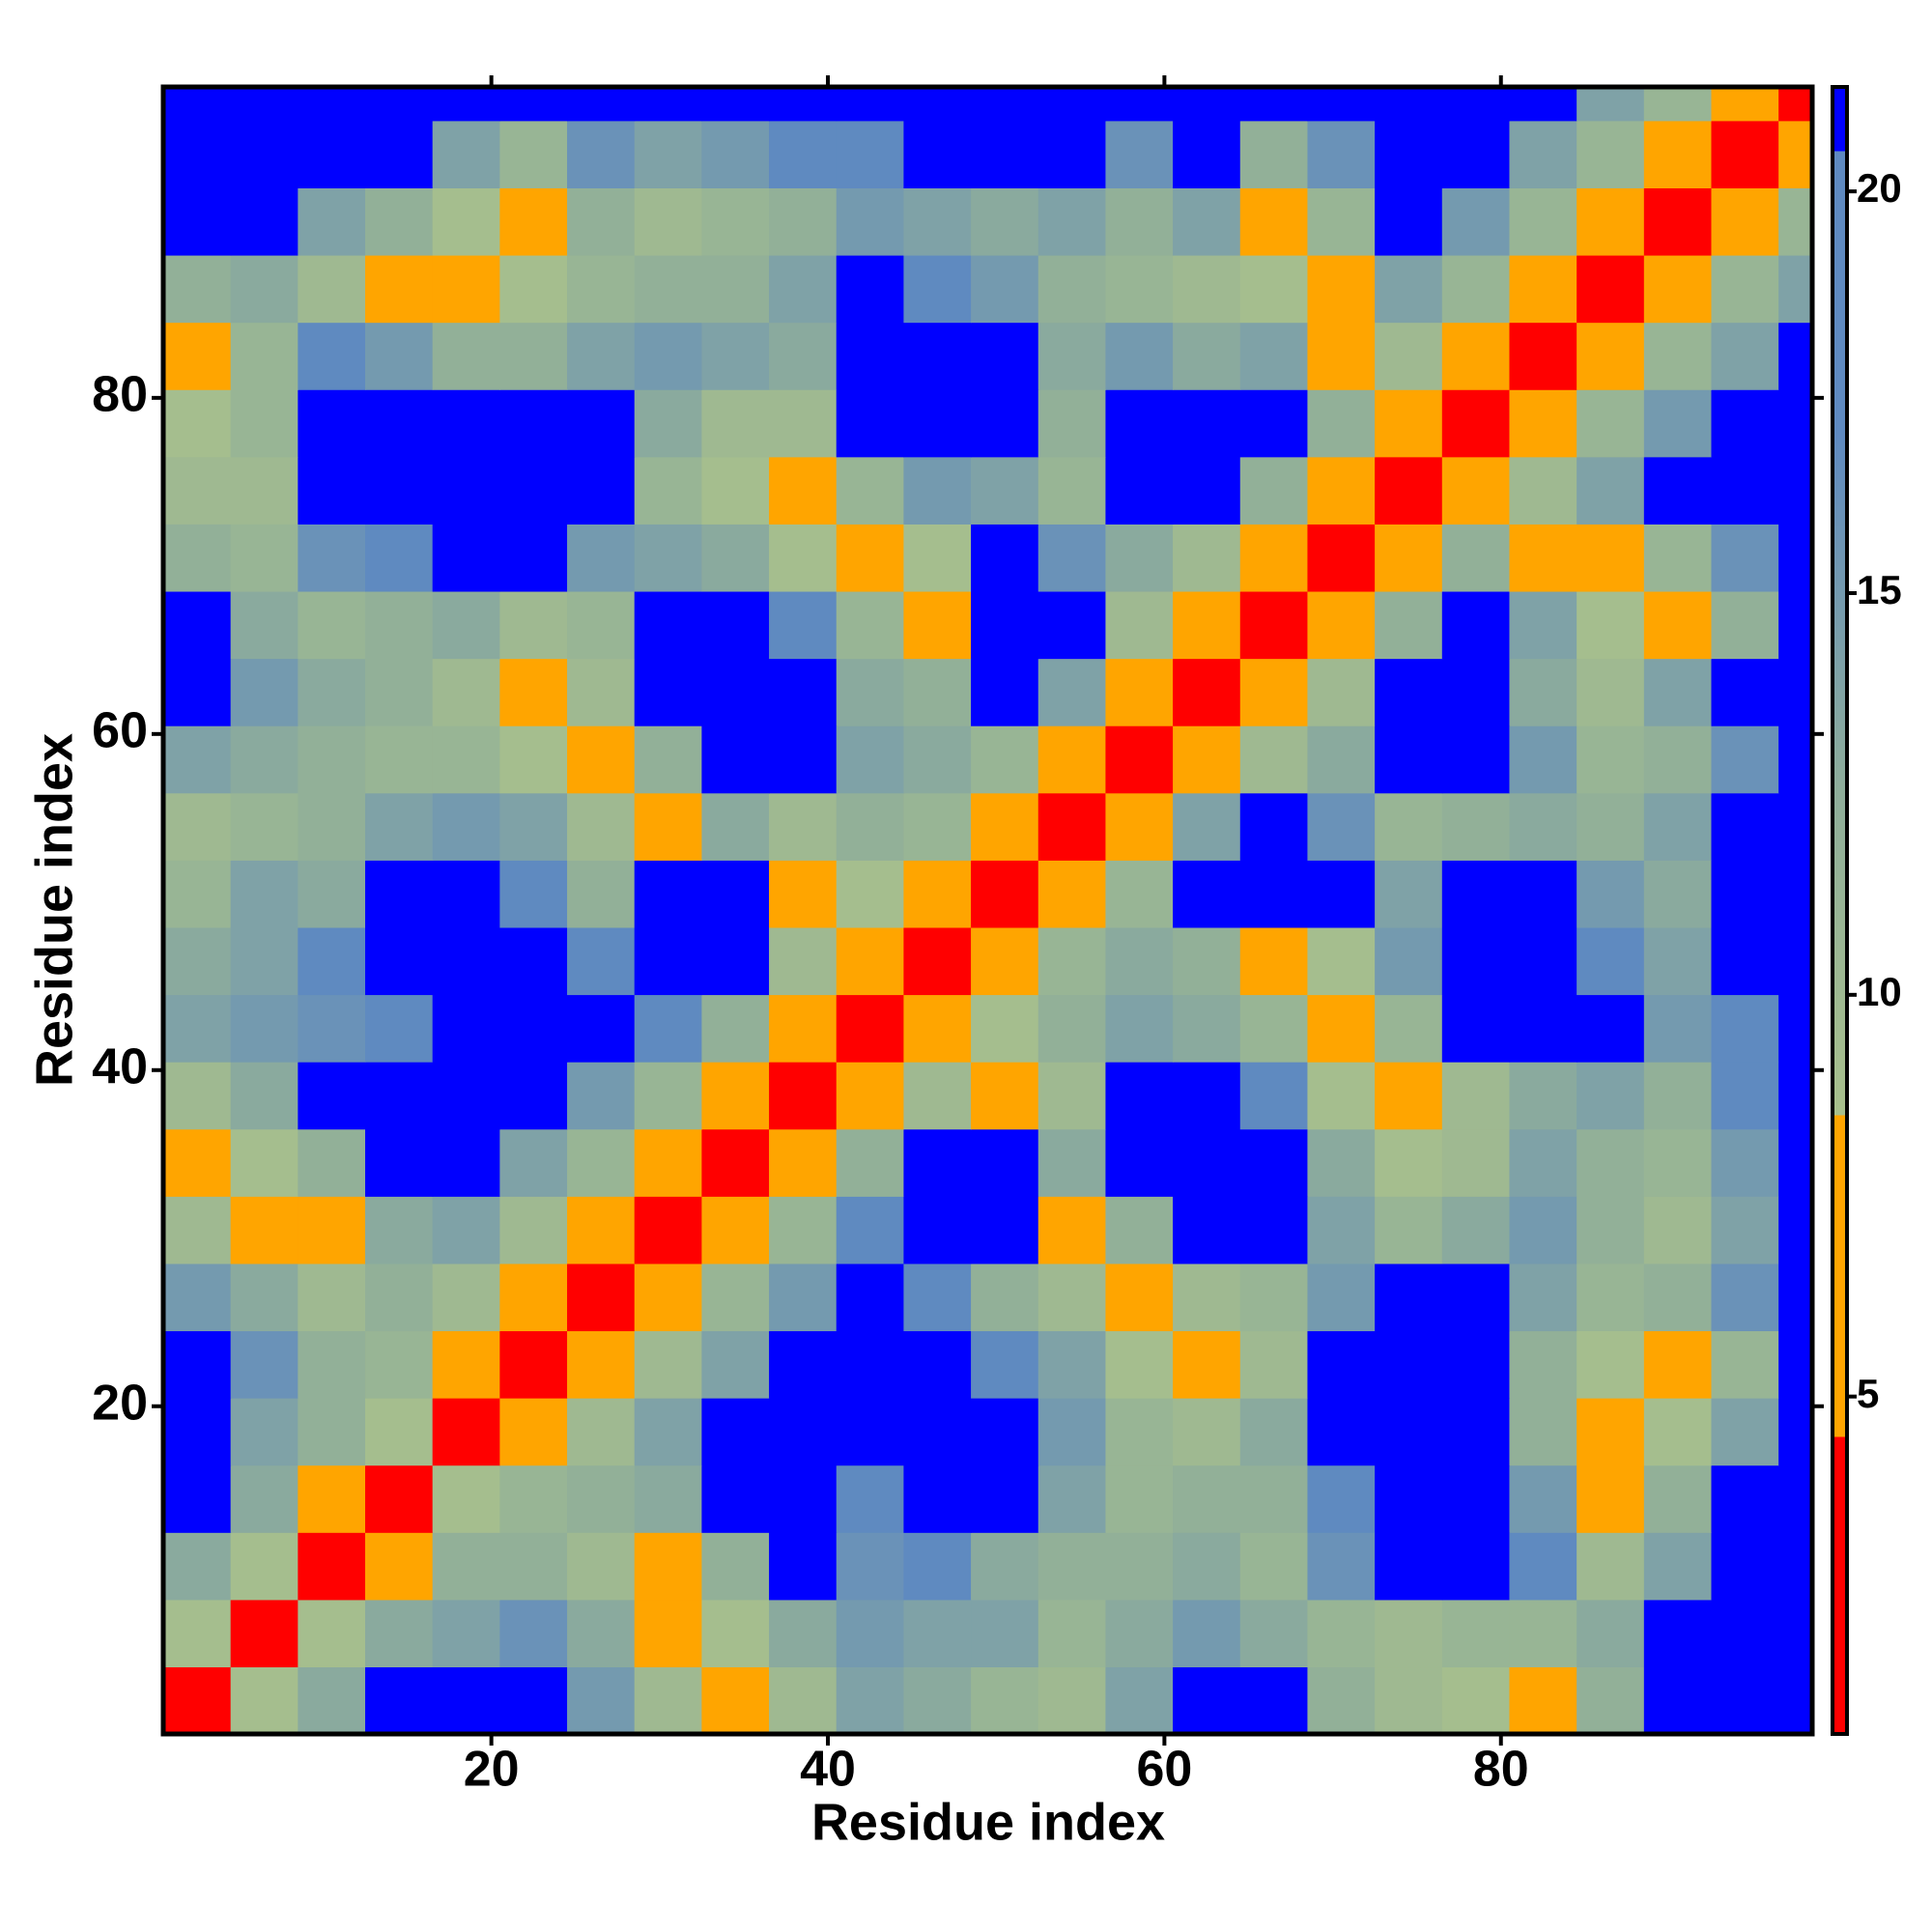 This screenshot has height=1932, width=1932. What do you see at coordinates (1879, 589) in the screenshot?
I see `colorbar-tick-label: 15` at bounding box center [1879, 589].